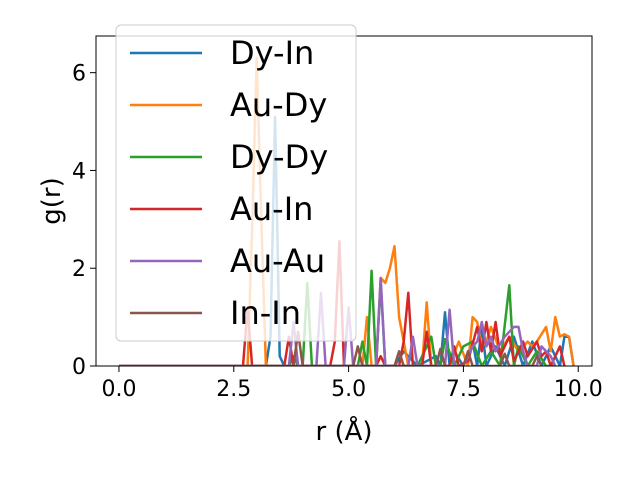 The width and height of the screenshot is (640, 480). Describe the element at coordinates (265, 313) in the screenshot. I see `legend-label: In-In` at that location.